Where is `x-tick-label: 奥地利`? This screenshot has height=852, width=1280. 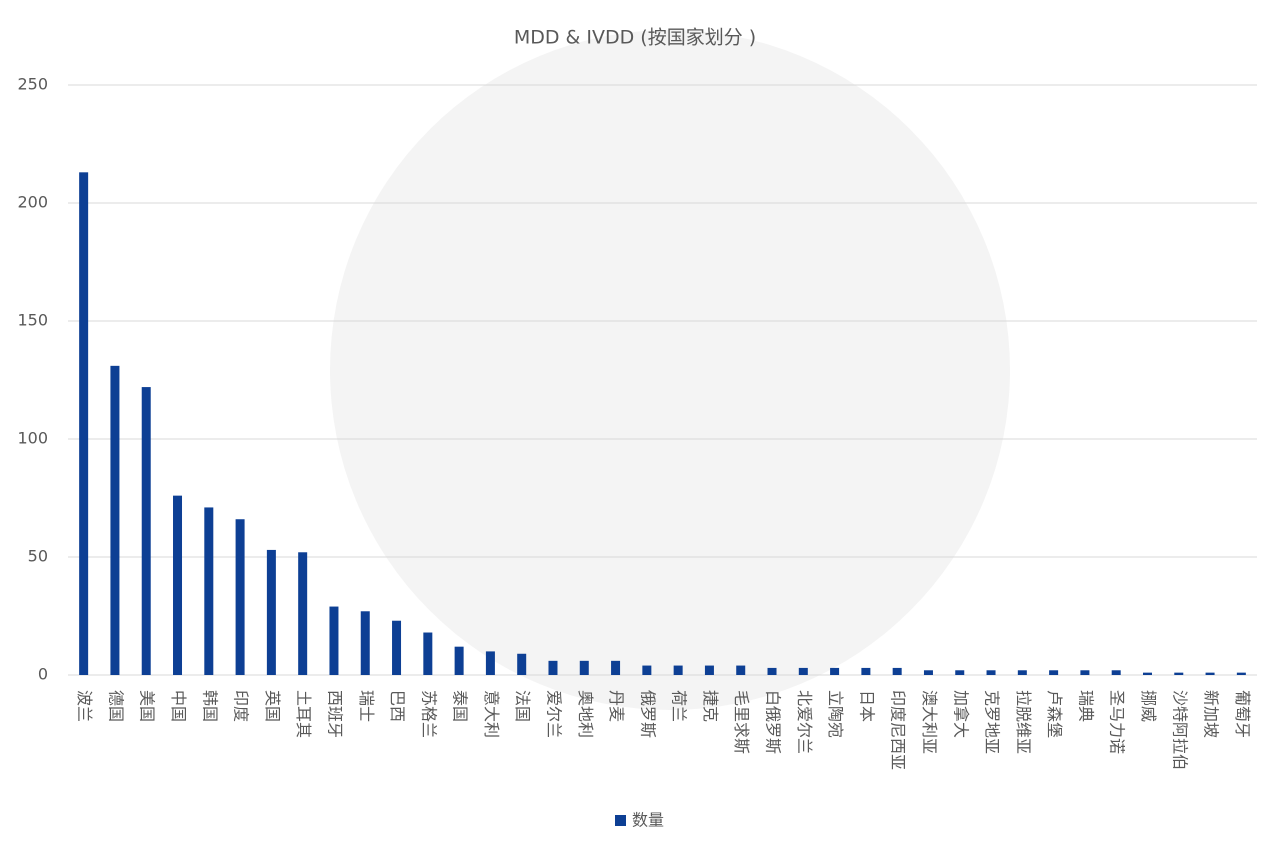
x-tick-label: 奥地利 is located at coordinates (585, 714).